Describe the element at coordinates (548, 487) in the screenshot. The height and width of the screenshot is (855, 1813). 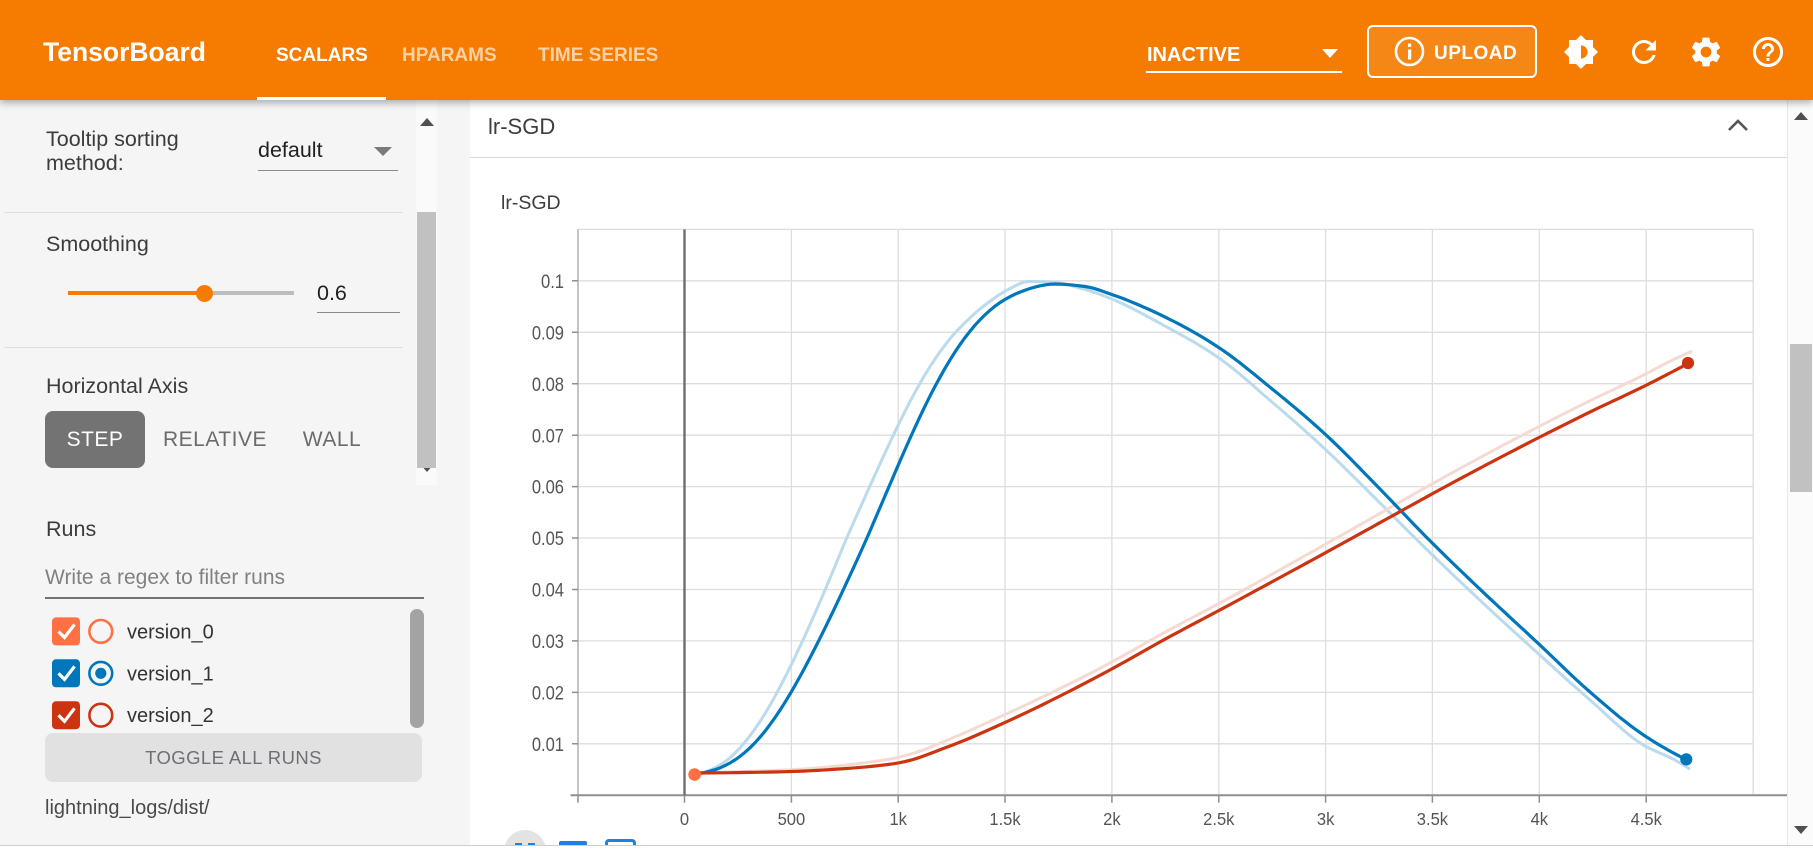
I see `svg-text: 0.06` at that location.